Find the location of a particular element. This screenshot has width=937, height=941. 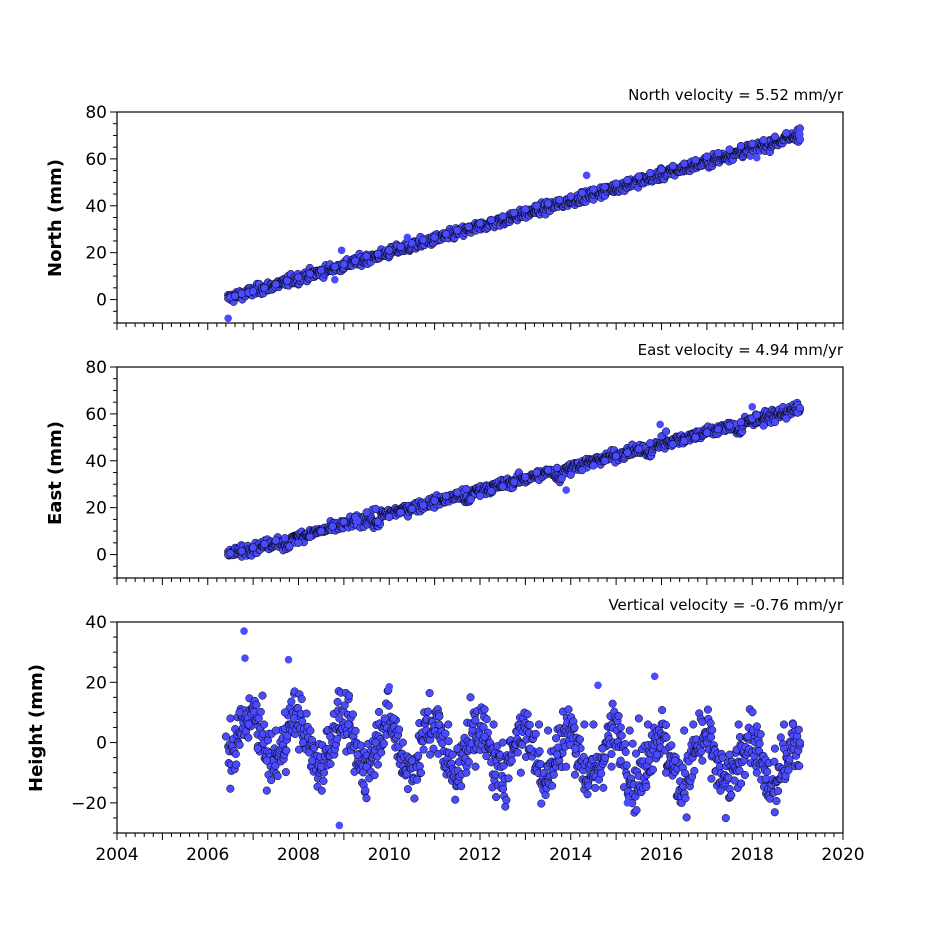

height-y-tick-label: 40 is located at coordinates (96, 623).